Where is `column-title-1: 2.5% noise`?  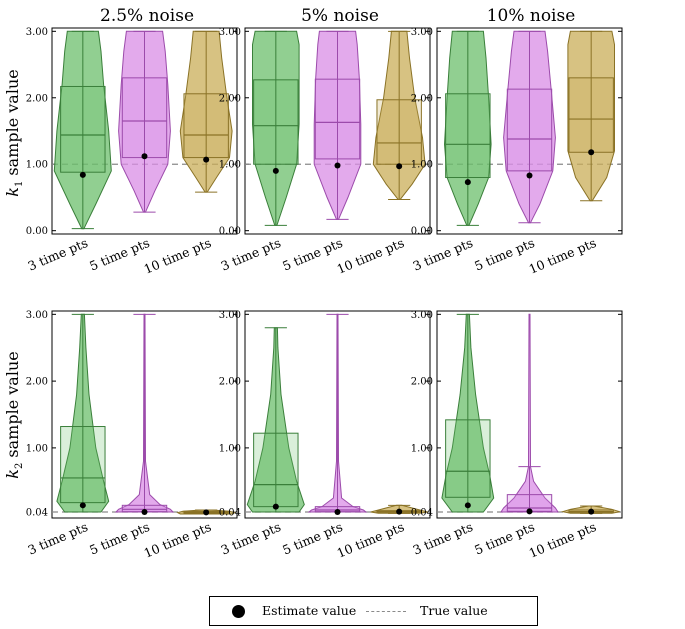 column-title-1: 2.5% noise is located at coordinates (147, 16).